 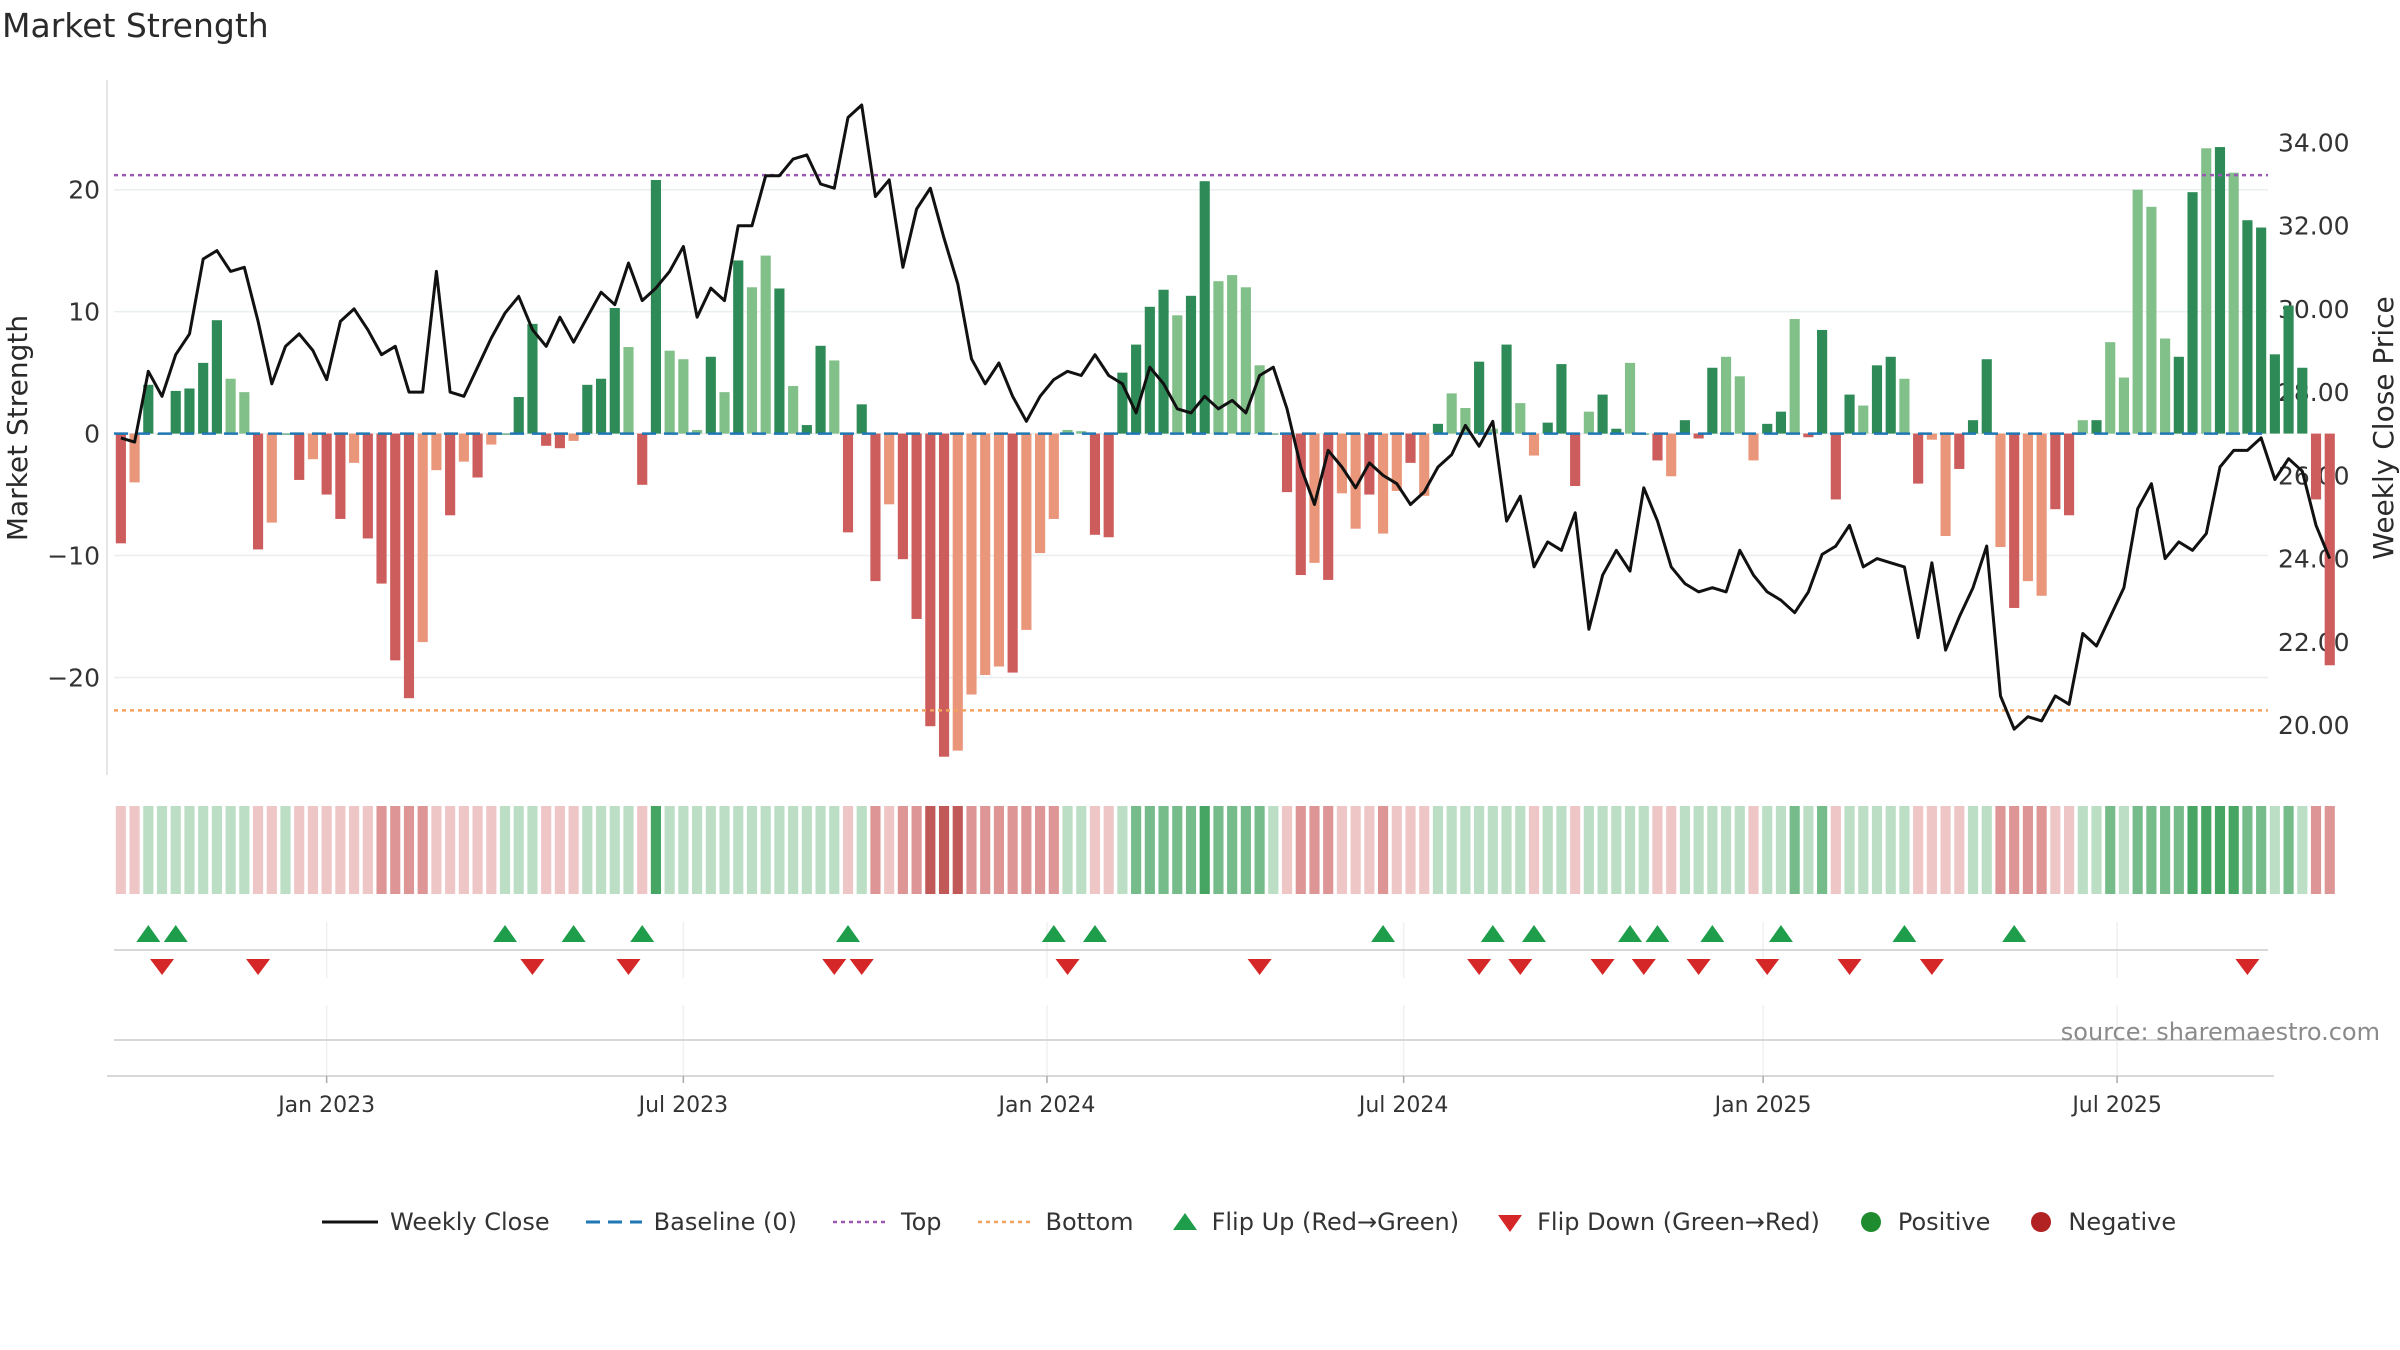 What do you see at coordinates (861, 1222) in the screenshot?
I see `dotted-line-swatch-icon` at bounding box center [861, 1222].